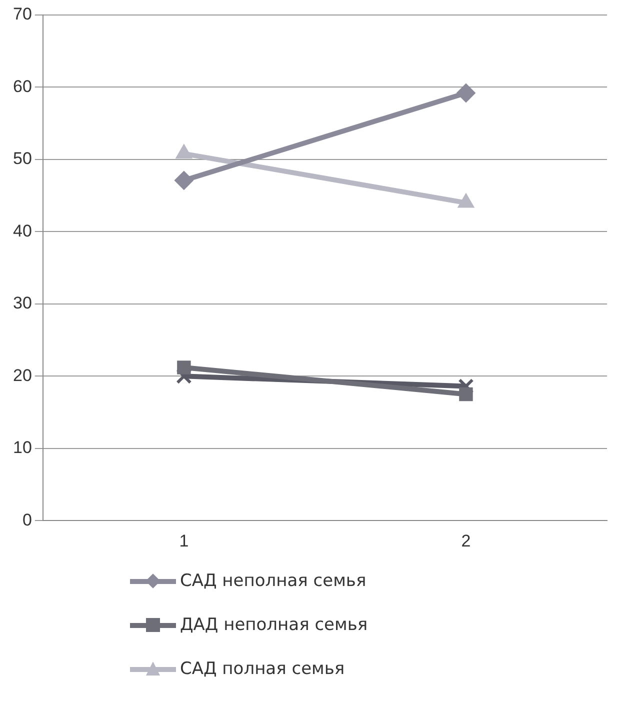  Describe the element at coordinates (262, 669) in the screenshot. I see `legend-label: САД полная семья` at that location.